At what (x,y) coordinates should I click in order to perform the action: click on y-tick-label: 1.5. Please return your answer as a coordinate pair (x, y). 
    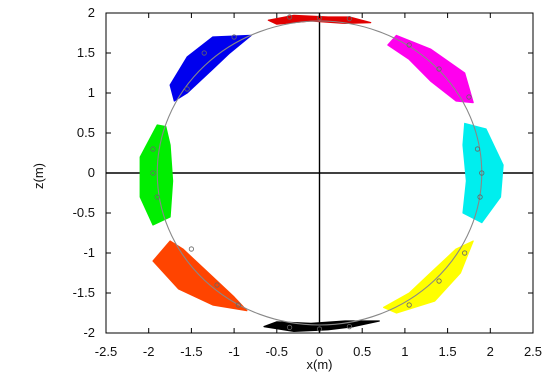
    Looking at the image, I should click on (86, 52).